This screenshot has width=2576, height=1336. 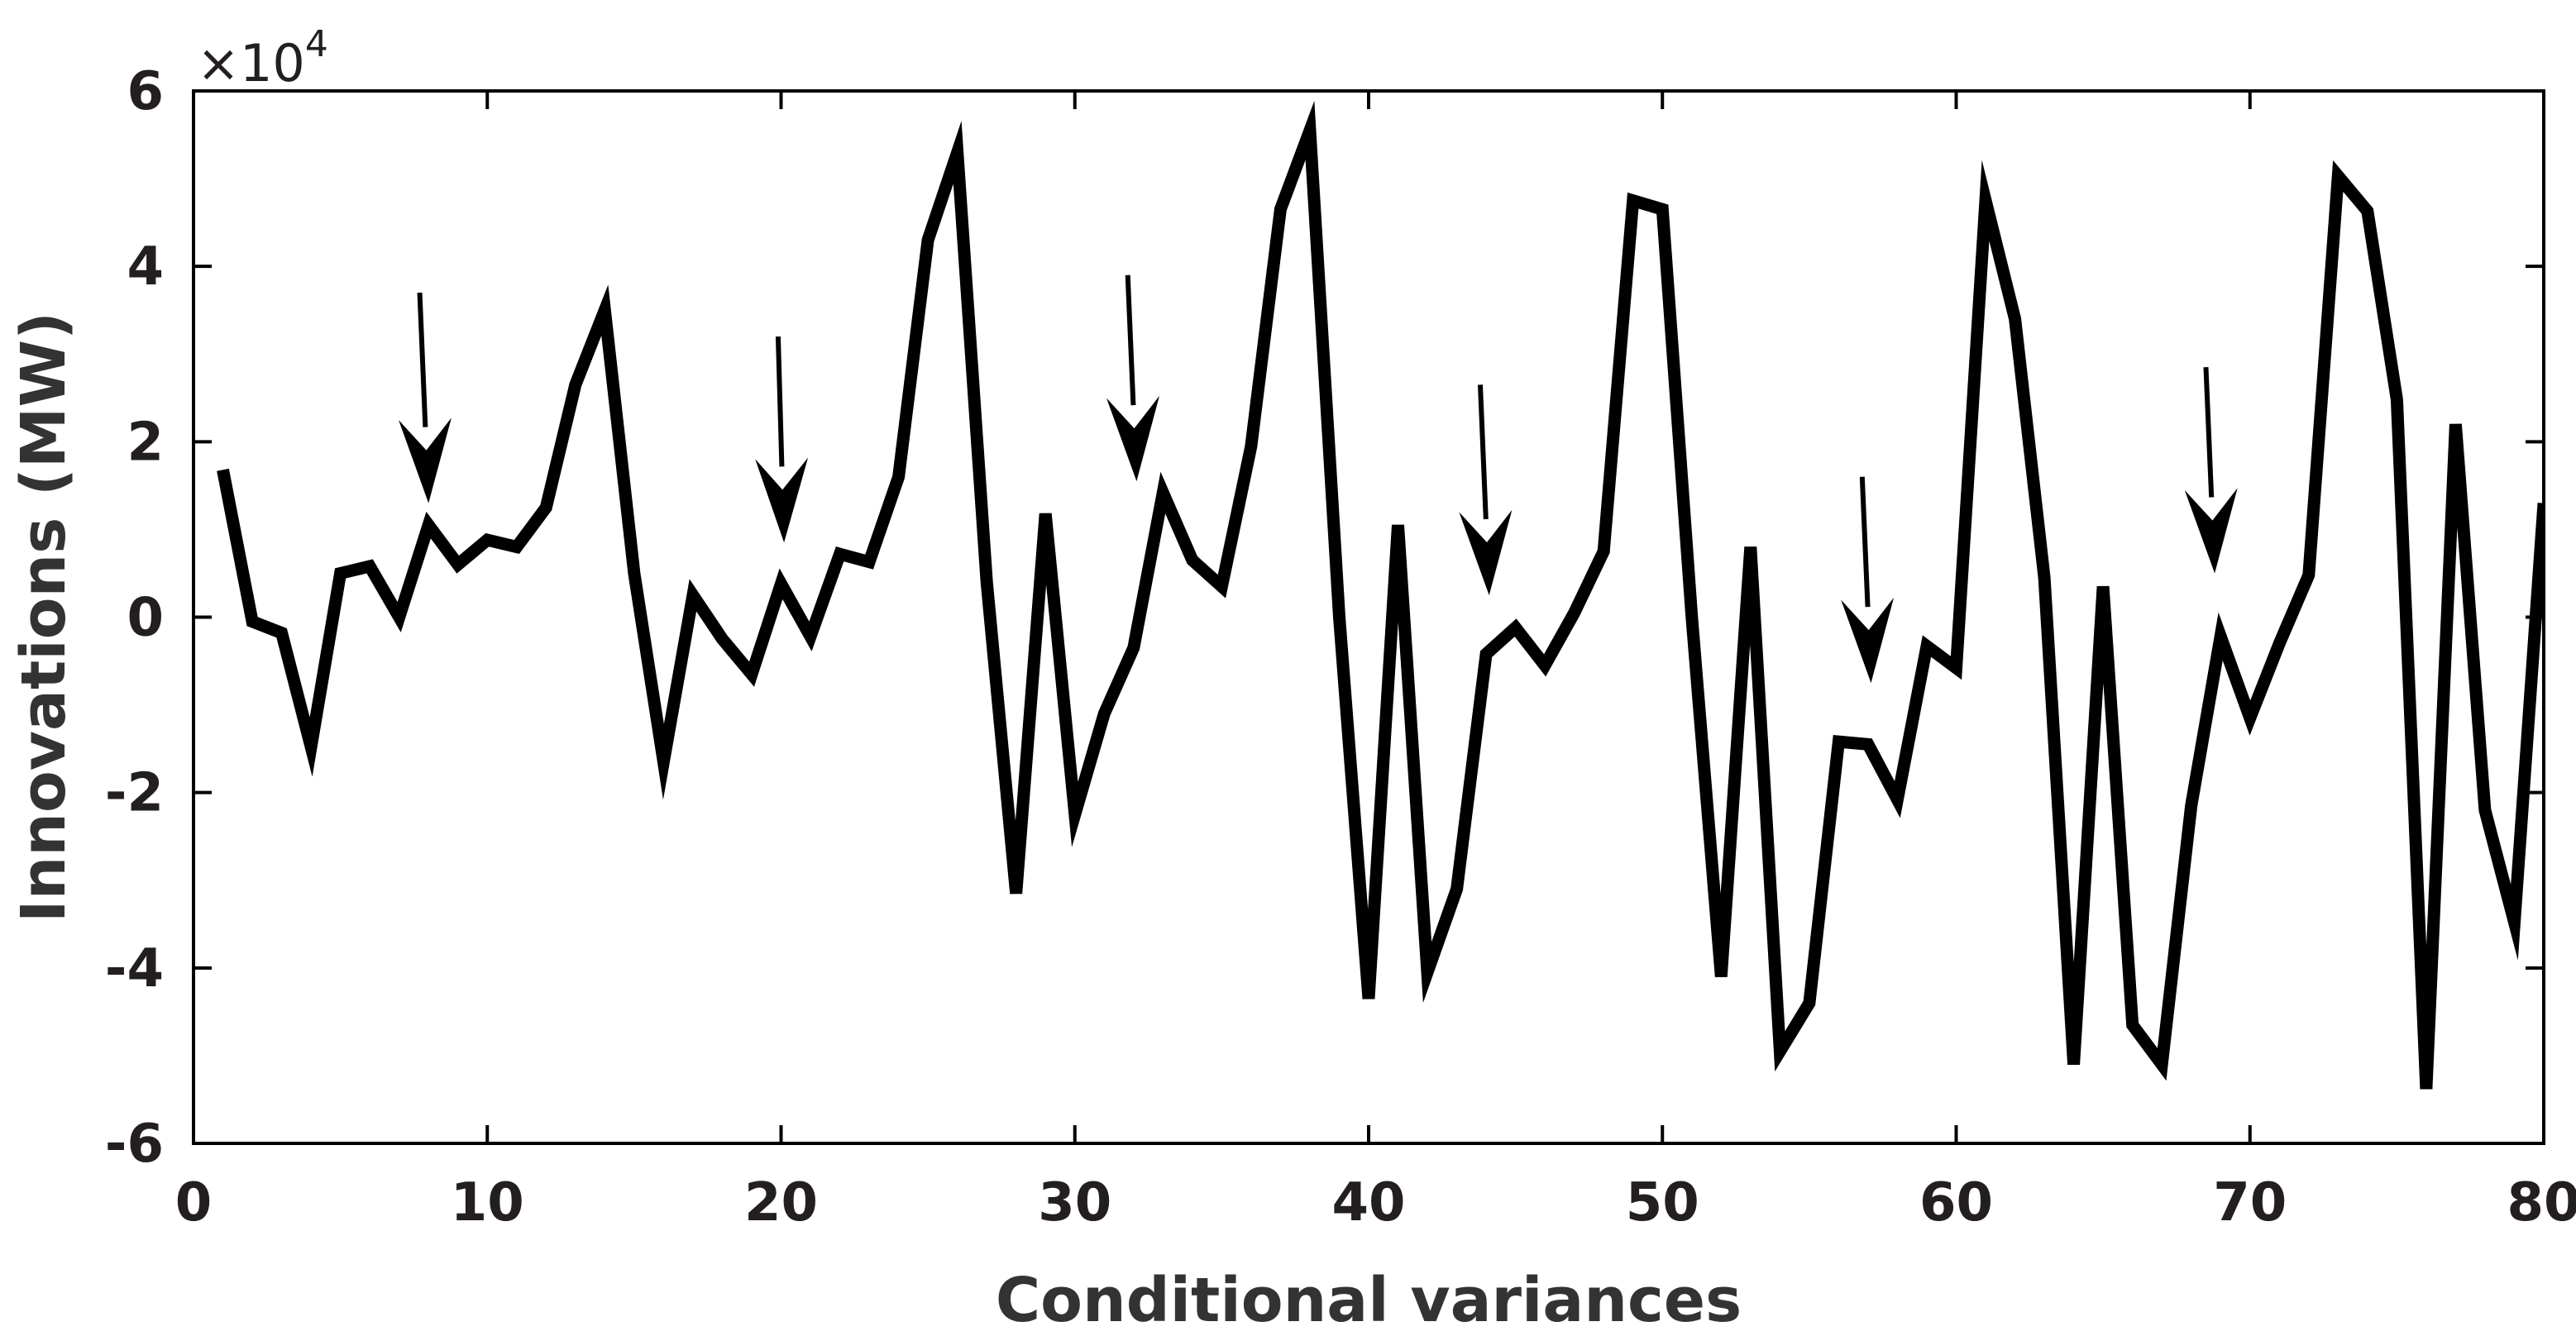 What do you see at coordinates (145, 442) in the screenshot?
I see `y-tick-label: 2` at bounding box center [145, 442].